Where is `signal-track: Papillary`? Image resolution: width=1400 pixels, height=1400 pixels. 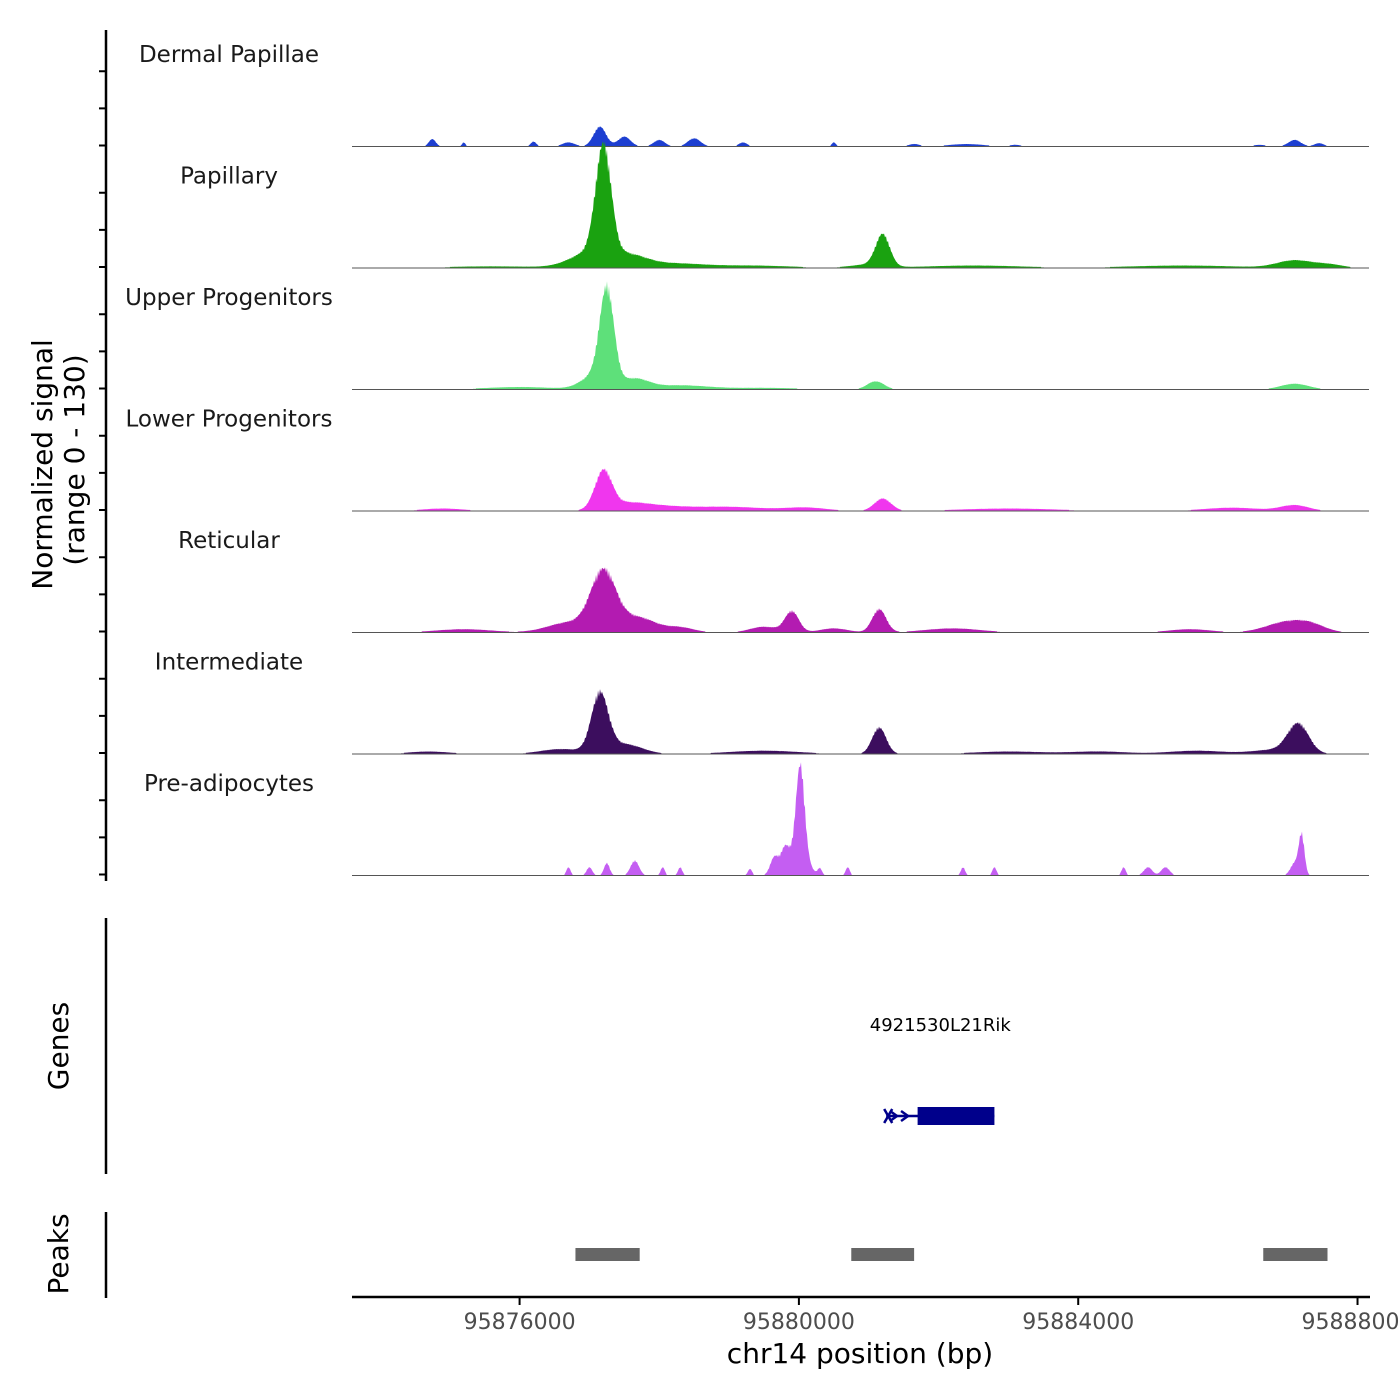
signal-track: Papillary is located at coordinates (774, 205).